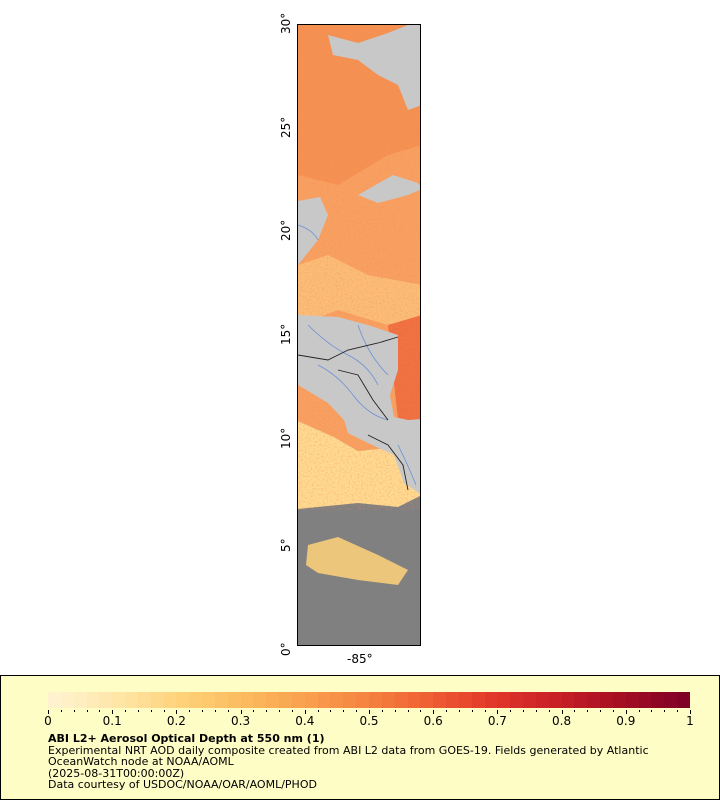 This screenshot has height=800, width=720. I want to click on colorbar-tick-label: 0.2, so click(176, 721).